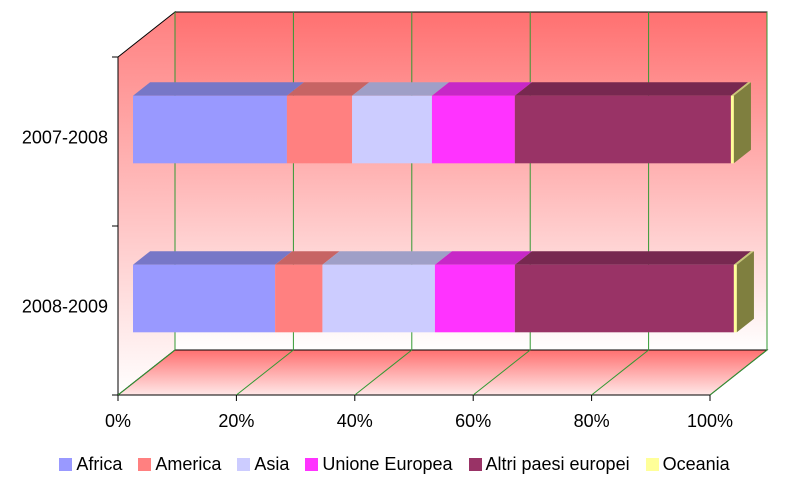 This screenshot has width=789, height=477. Describe the element at coordinates (419, 421) in the screenshot. I see `x-axis-tick-labels: 0% 20% 40% 60% 80% 100%` at that location.